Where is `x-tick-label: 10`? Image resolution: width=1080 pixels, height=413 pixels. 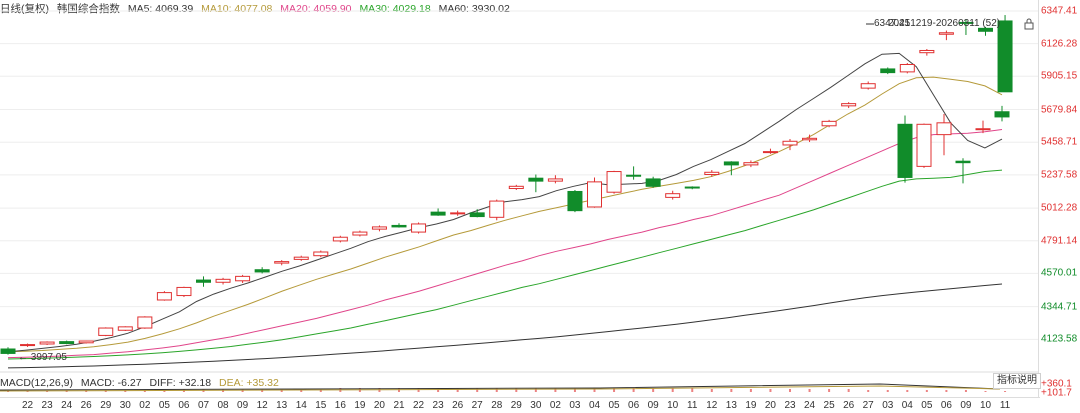 x-tick-label: 10 is located at coordinates (985, 405).